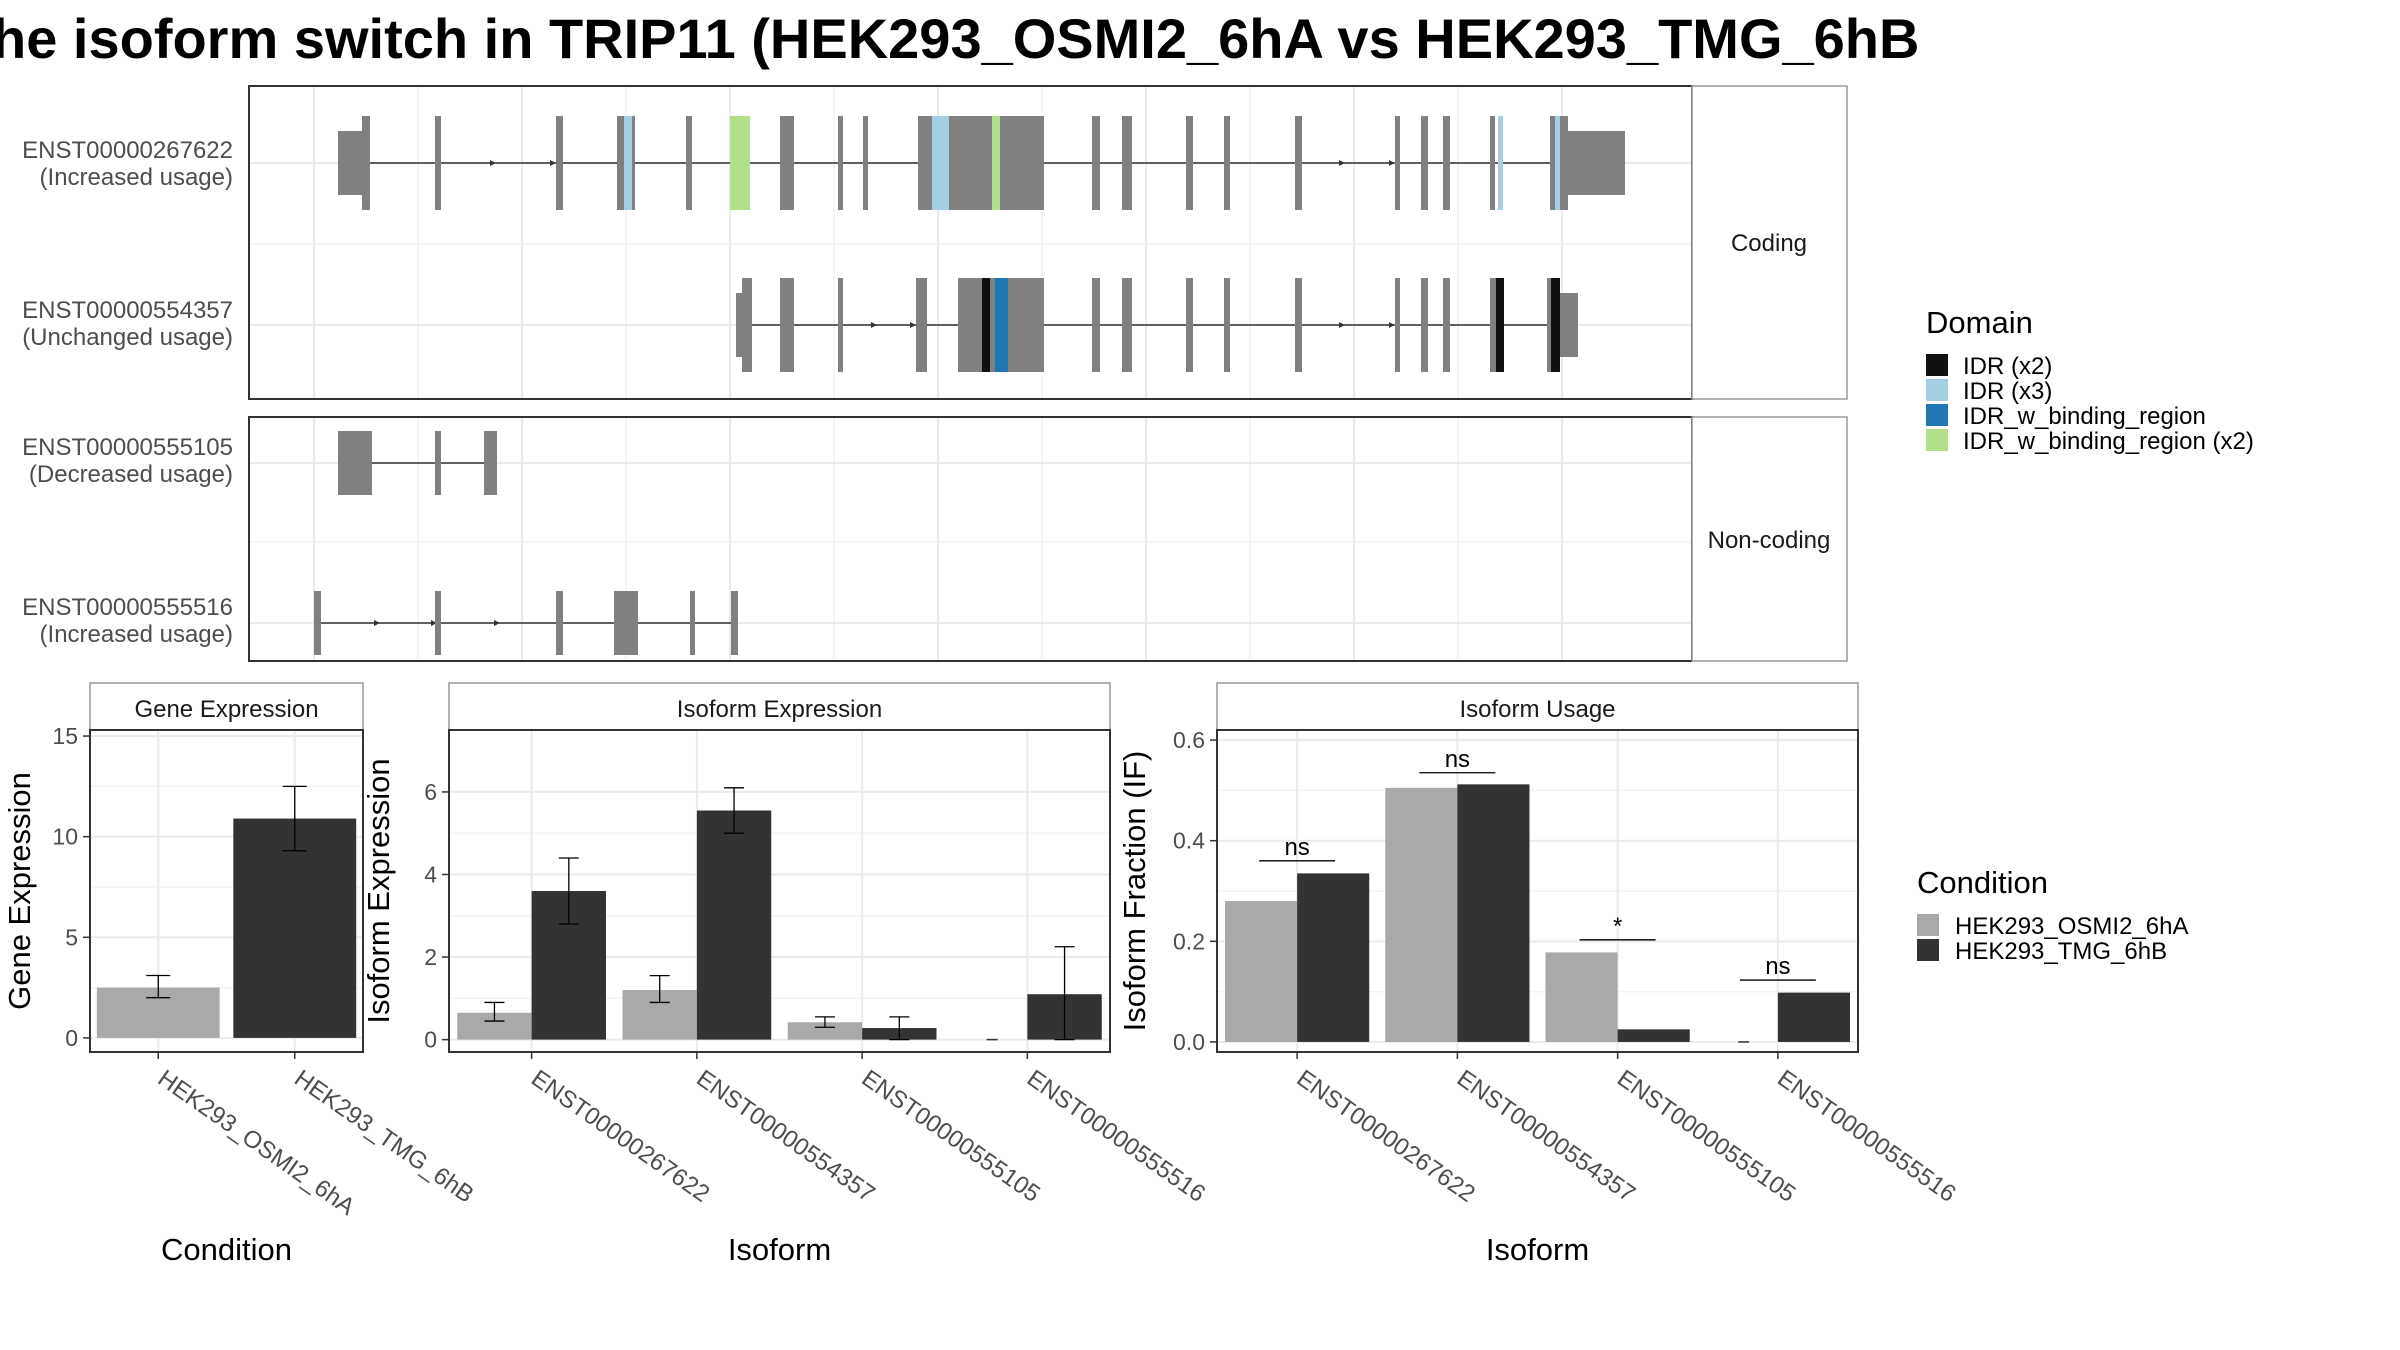 This screenshot has width=2400, height=1350. I want to click on bar-ENST00000555105-HEK293_TMG_6hB, so click(1653, 1035).